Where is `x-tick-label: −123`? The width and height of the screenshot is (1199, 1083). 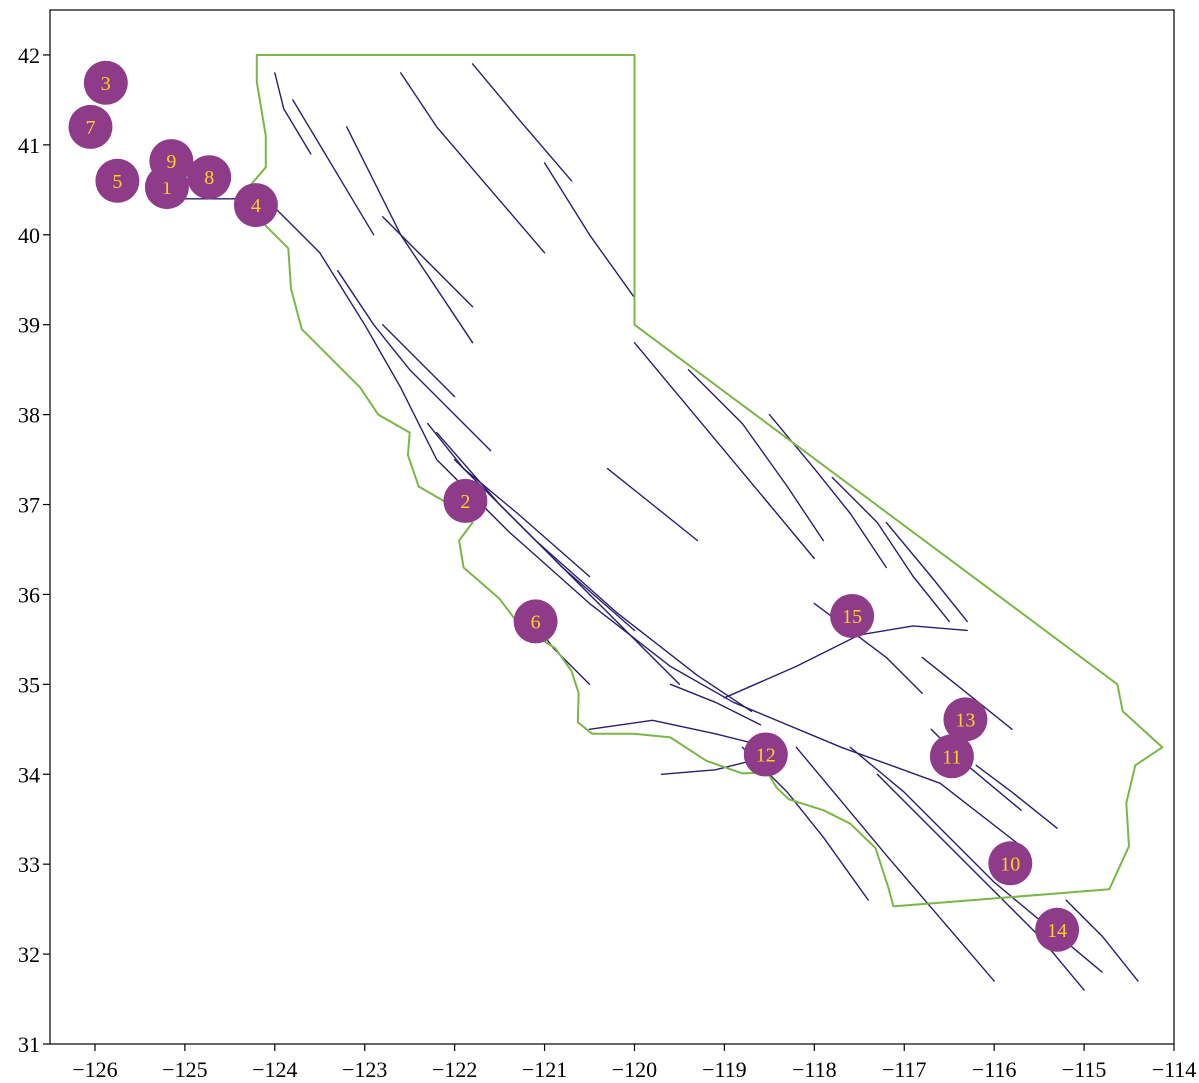
x-tick-label: −123 is located at coordinates (364, 1069).